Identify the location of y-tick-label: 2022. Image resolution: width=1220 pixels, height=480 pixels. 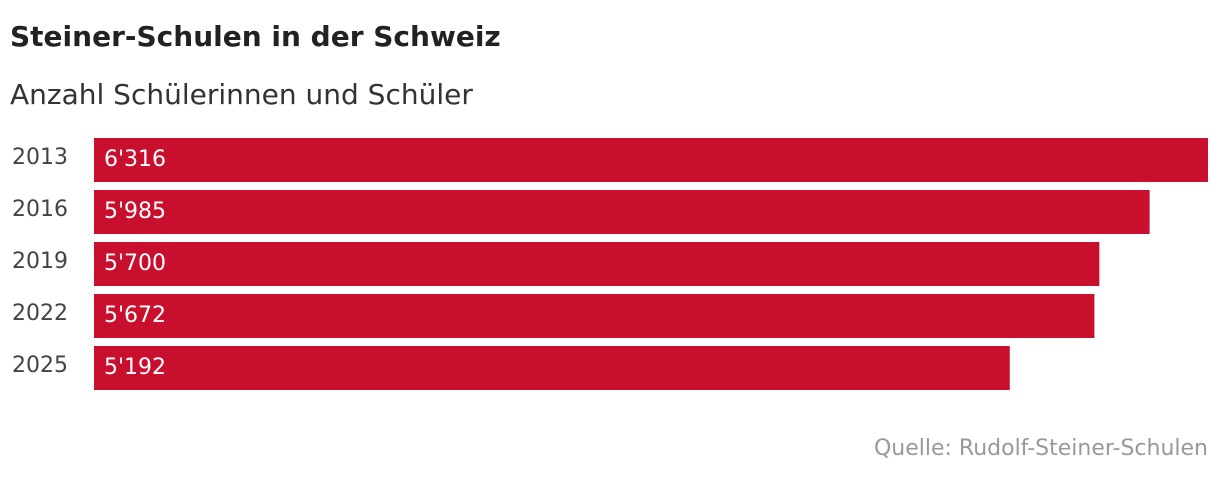
(40, 313).